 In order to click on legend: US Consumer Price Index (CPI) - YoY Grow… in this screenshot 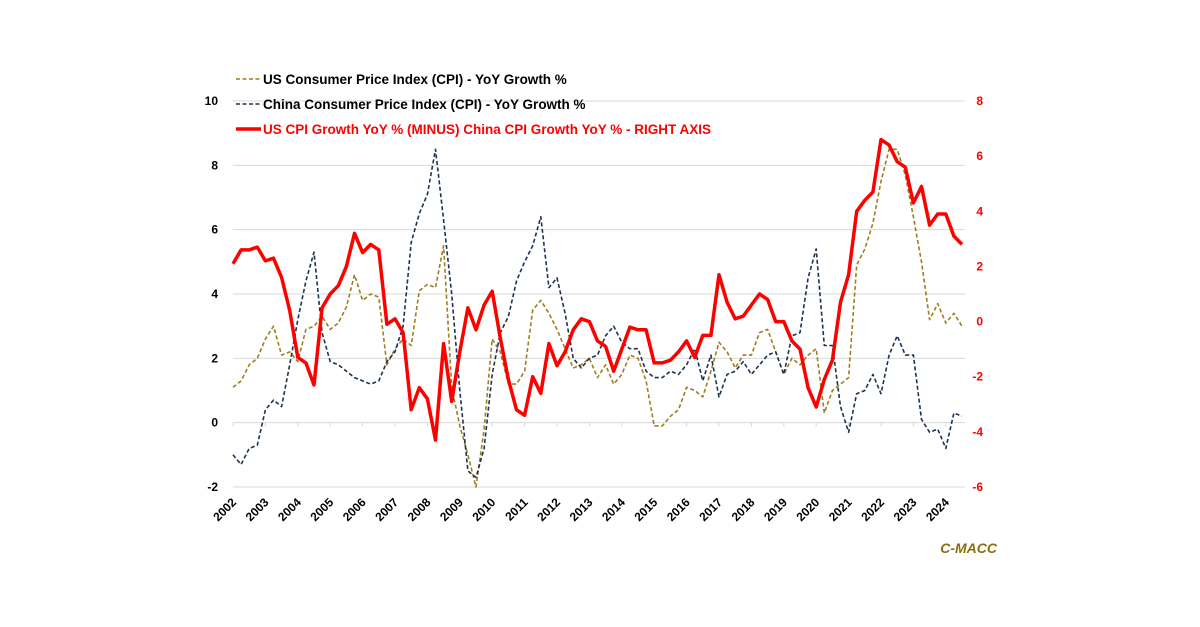, I will do `click(473, 104)`.